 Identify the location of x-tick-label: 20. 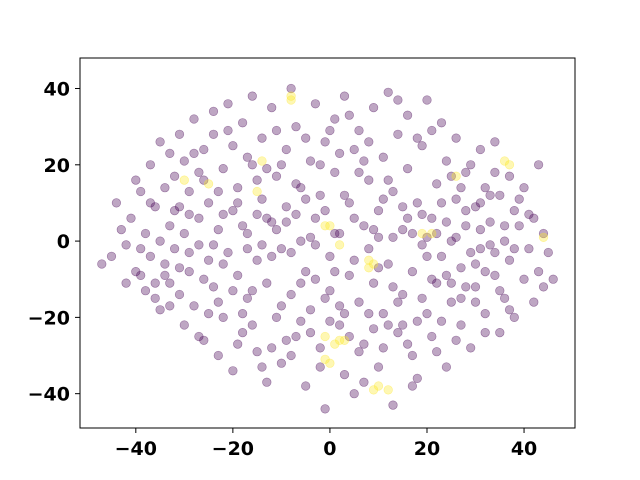
(427, 449).